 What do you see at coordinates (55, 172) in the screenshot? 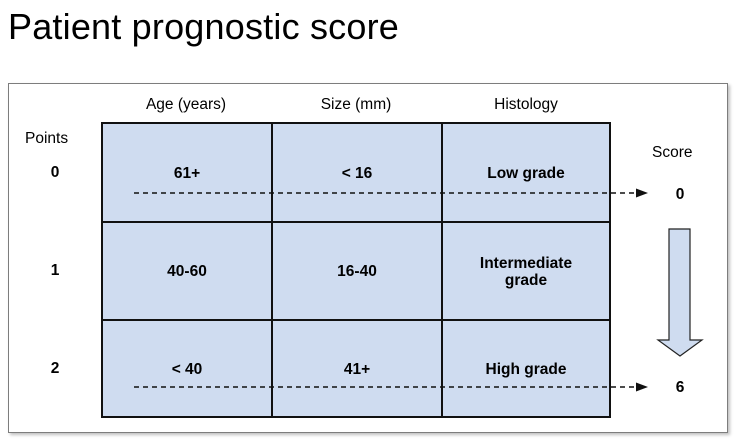
I see `points-value-0: 0` at bounding box center [55, 172].